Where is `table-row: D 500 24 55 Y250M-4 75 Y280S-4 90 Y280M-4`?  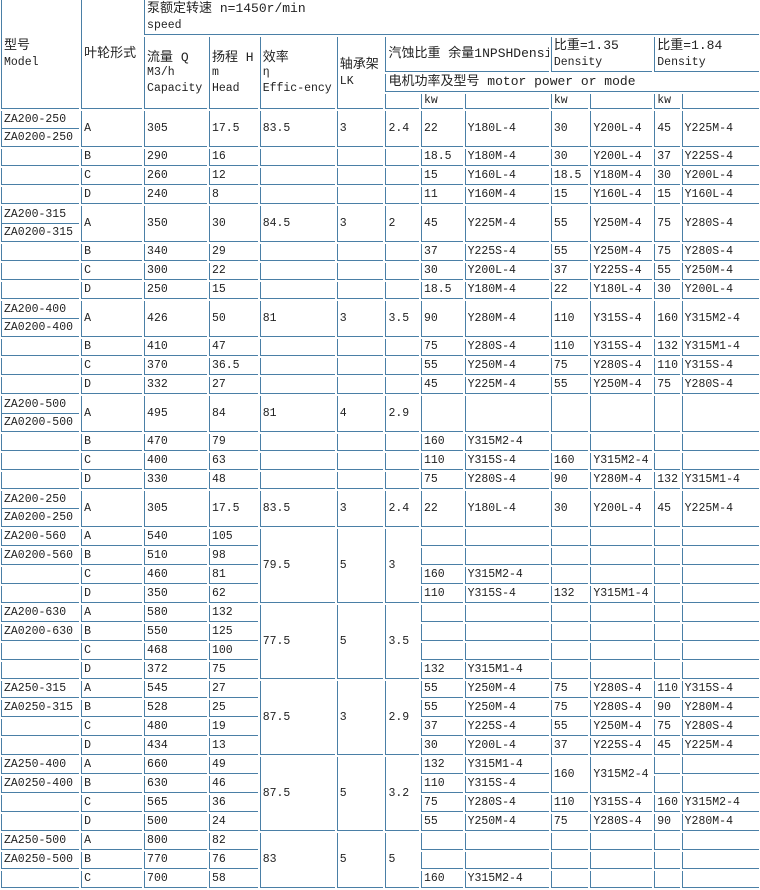
table-row: D 500 24 55 Y250M-4 75 Y280S-4 90 Y280M-4 is located at coordinates (380, 822).